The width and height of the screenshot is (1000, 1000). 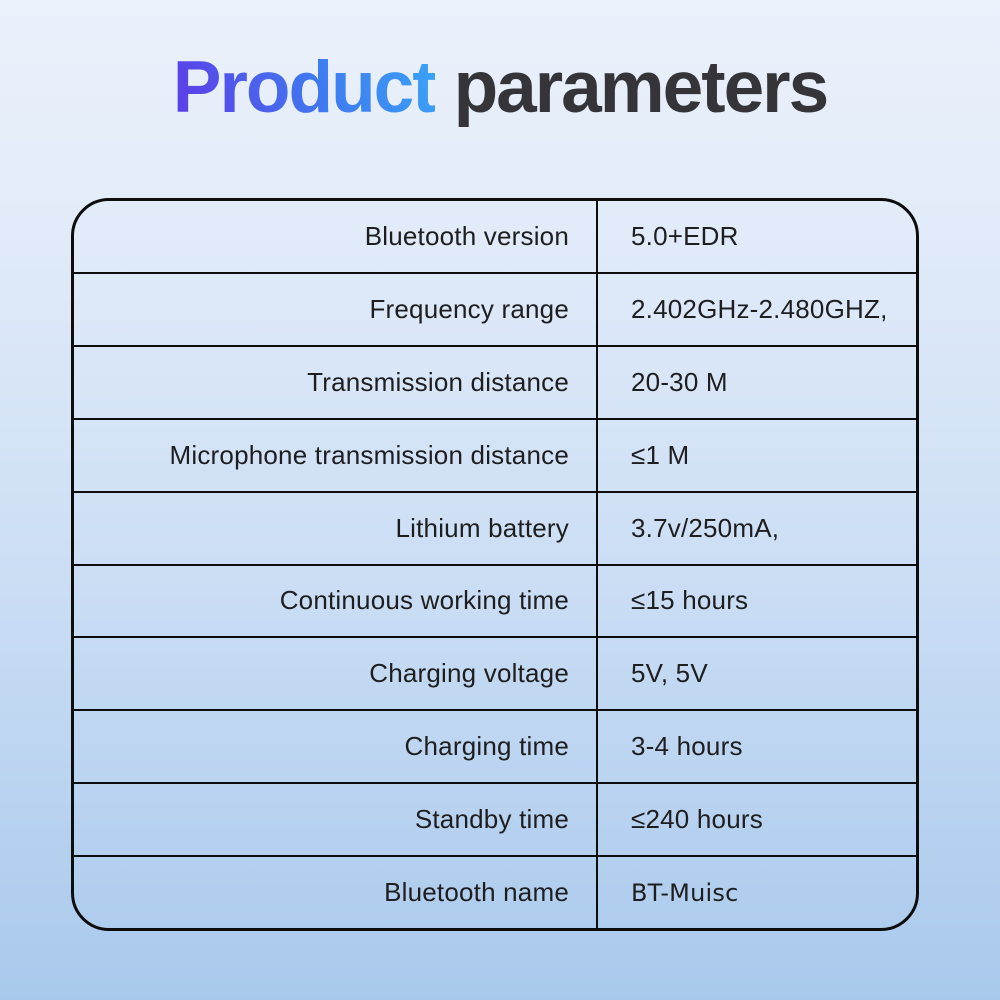 What do you see at coordinates (486, 746) in the screenshot?
I see `param-label: Charging time` at bounding box center [486, 746].